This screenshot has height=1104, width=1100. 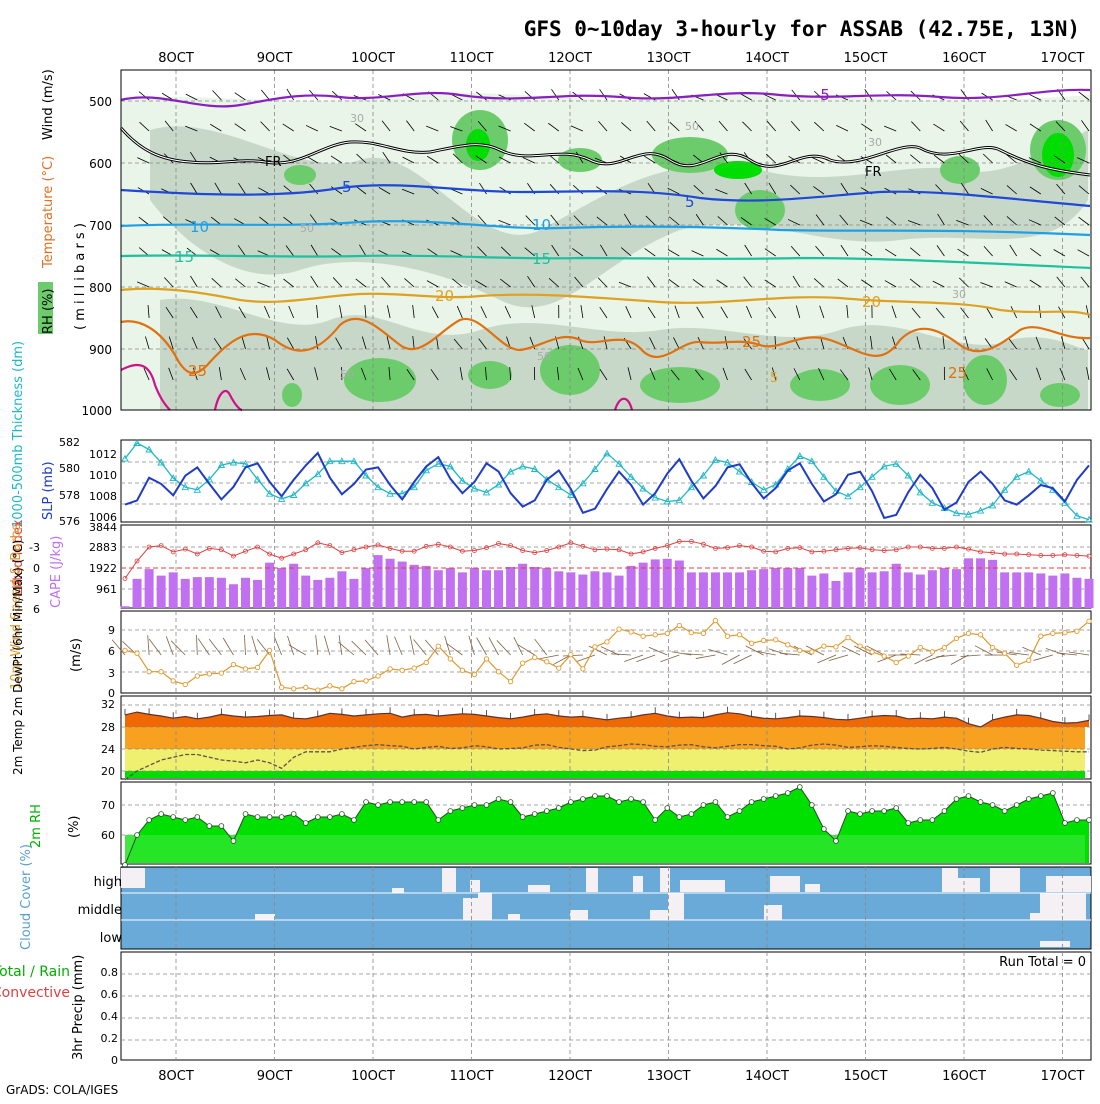 What do you see at coordinates (197, 371) in the screenshot?
I see `contour-label: 25` at bounding box center [197, 371].